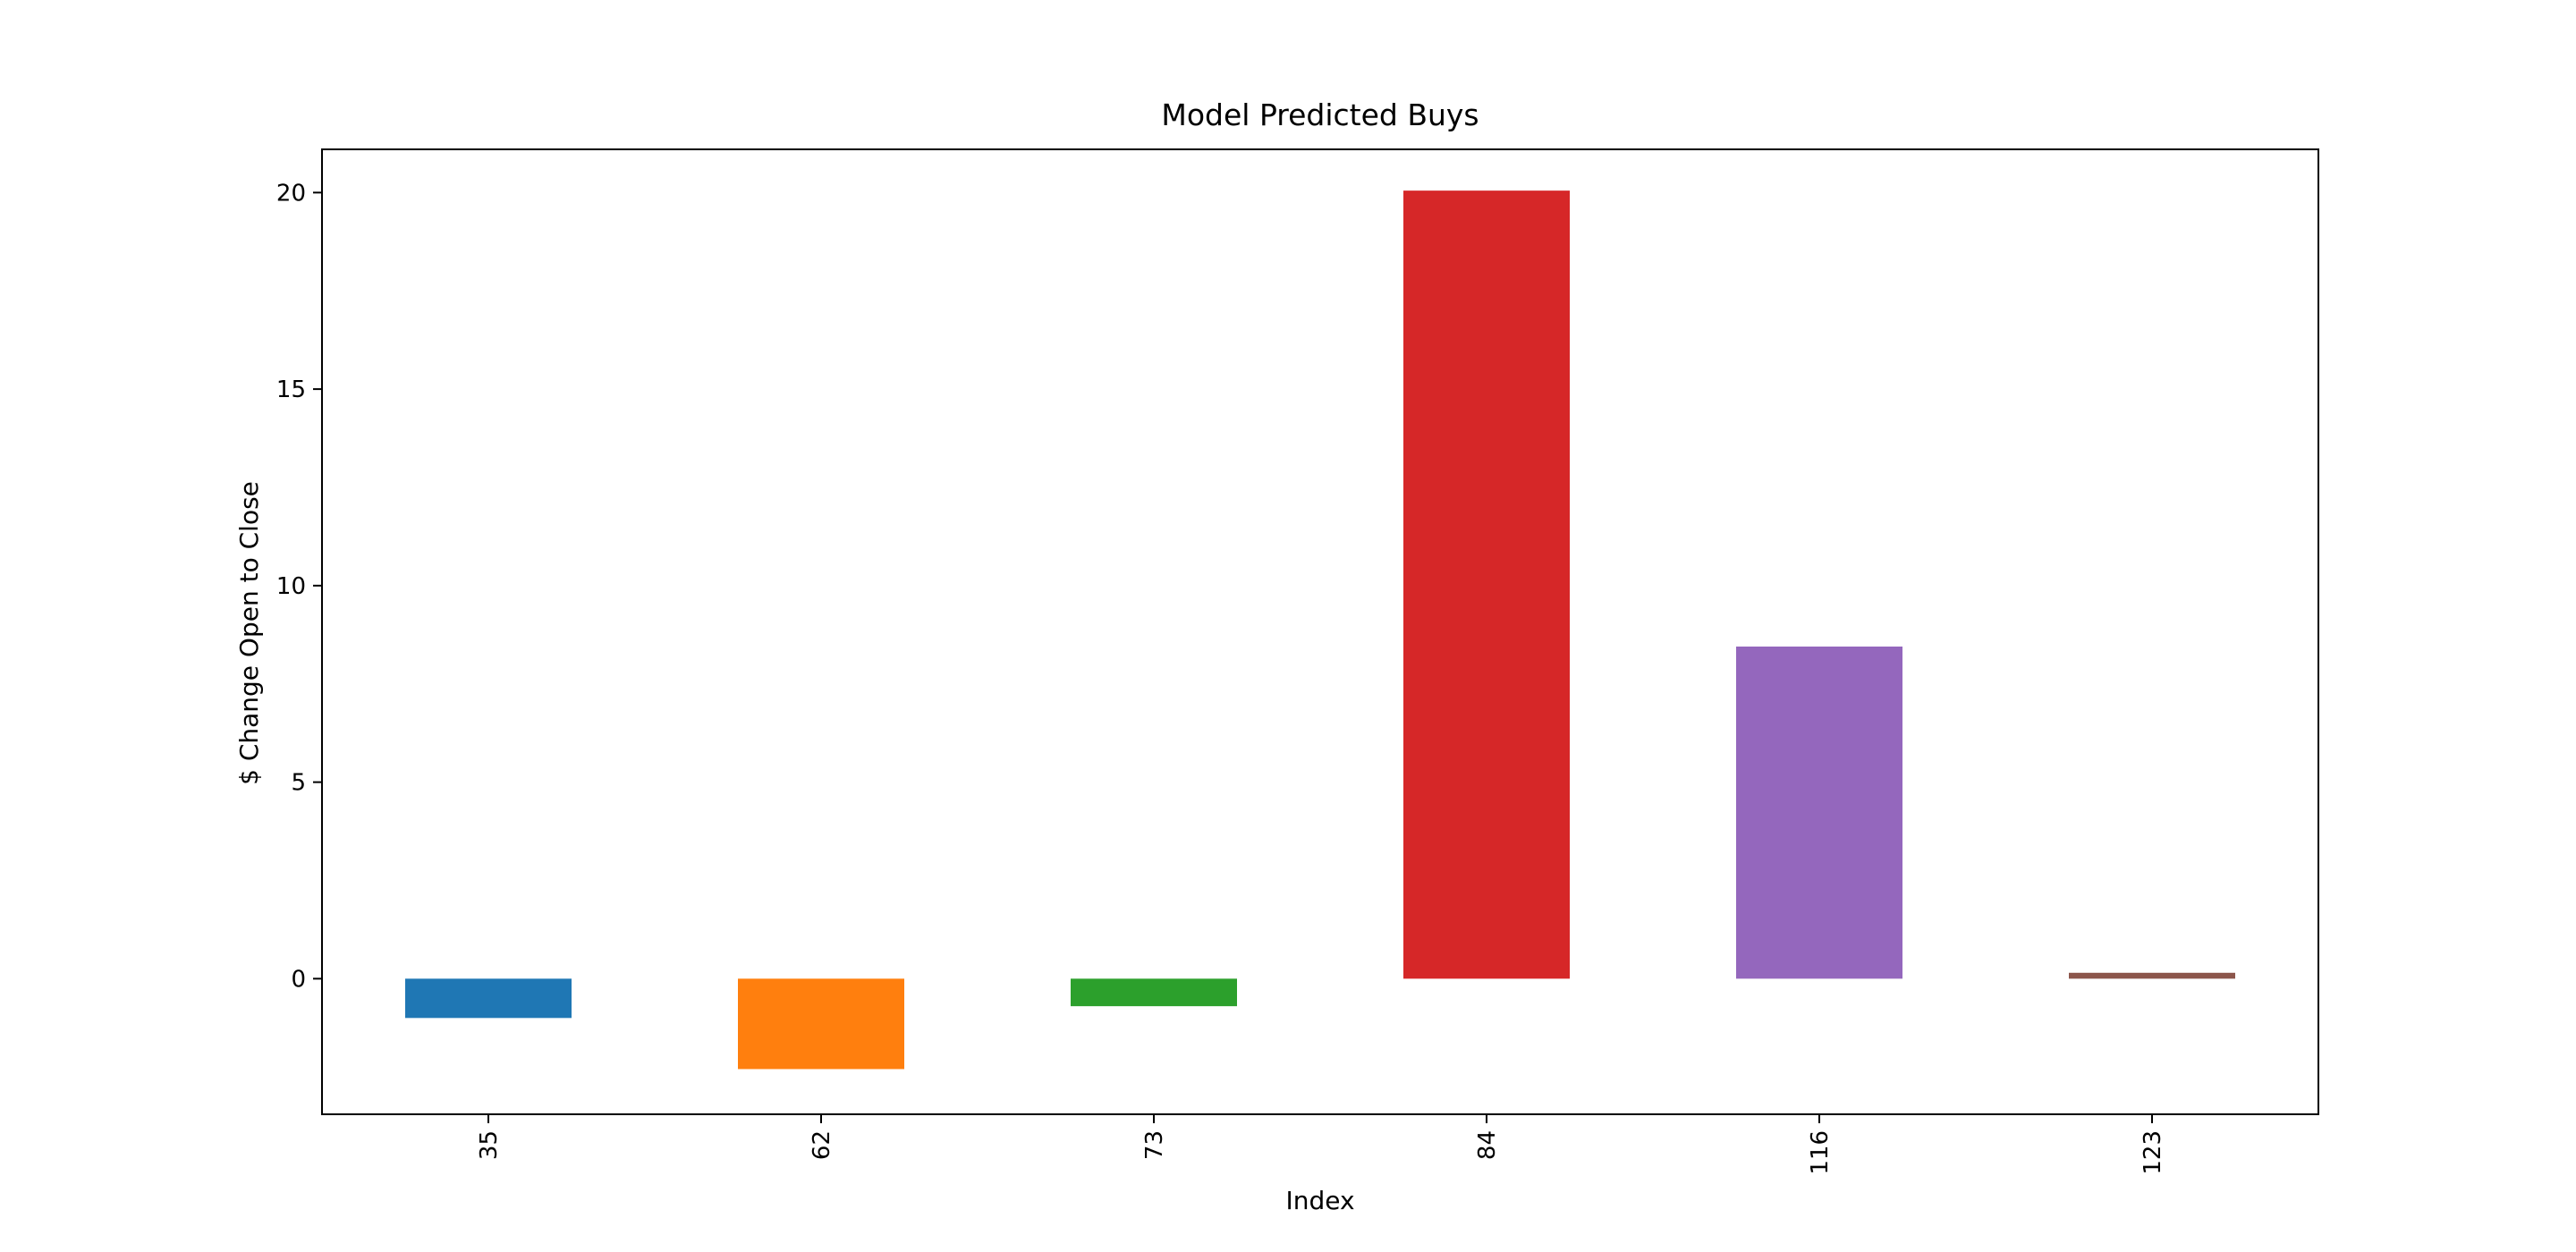 The height and width of the screenshot is (1252, 2576). I want to click on y-axis-title: $ Change Open to Close, so click(249, 633).